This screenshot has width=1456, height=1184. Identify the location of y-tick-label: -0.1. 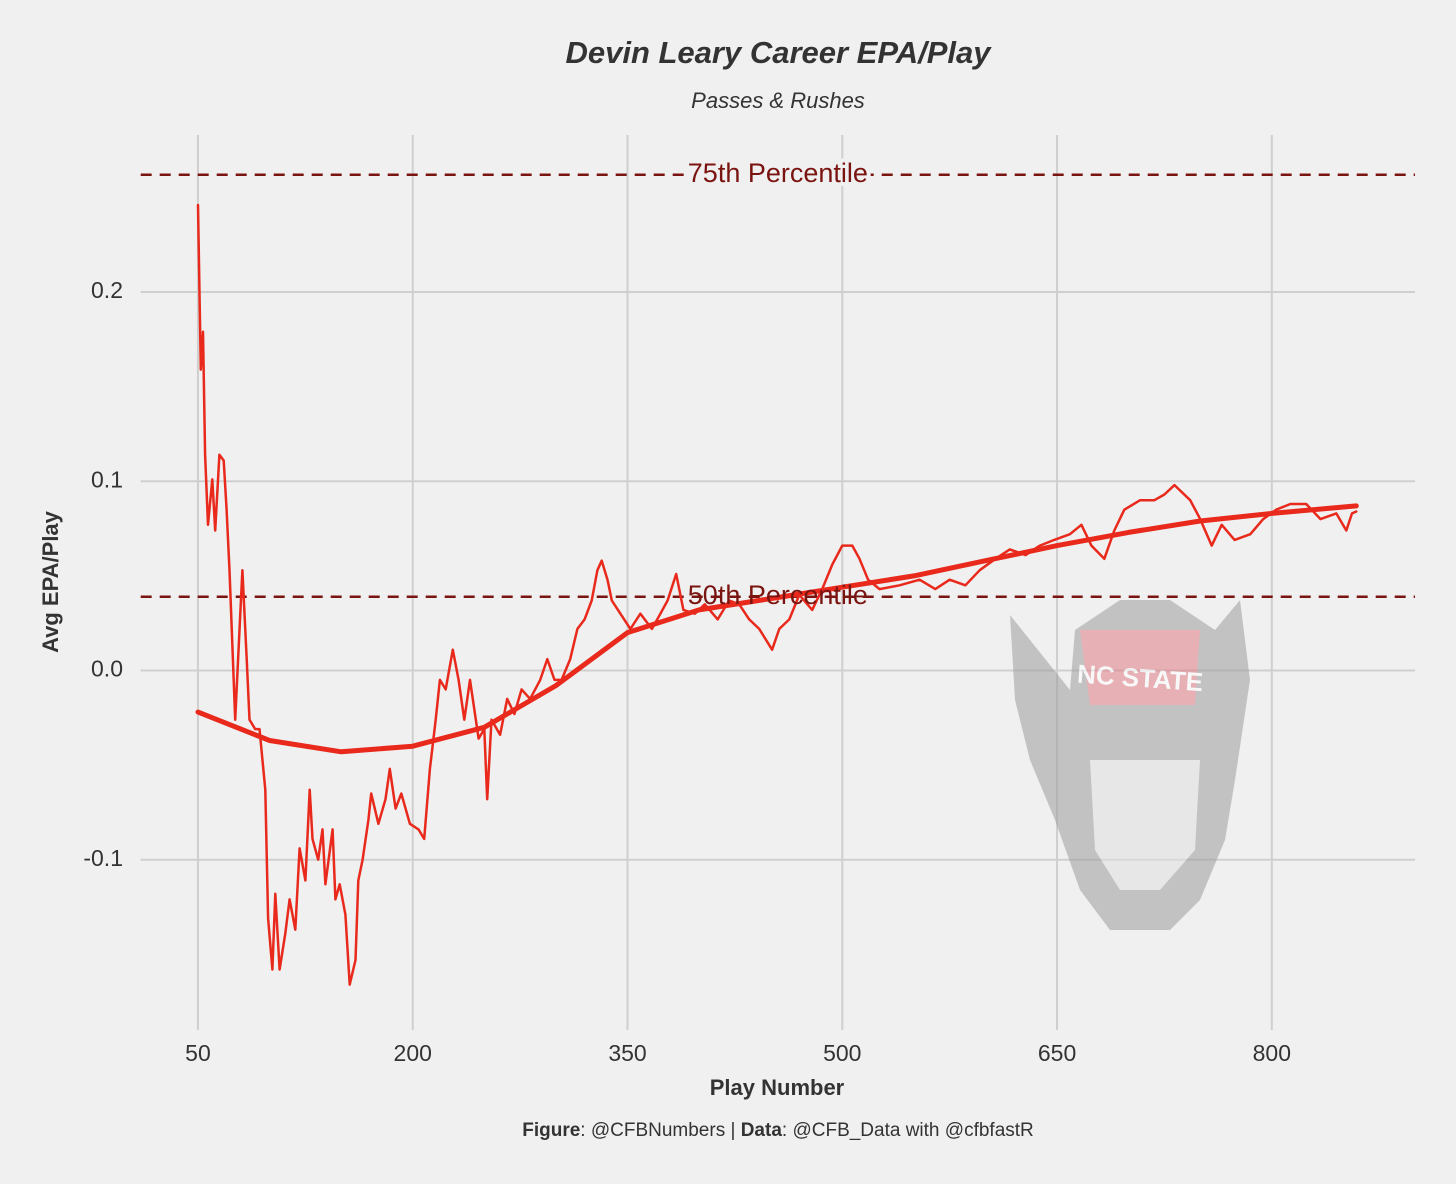
(103, 858).